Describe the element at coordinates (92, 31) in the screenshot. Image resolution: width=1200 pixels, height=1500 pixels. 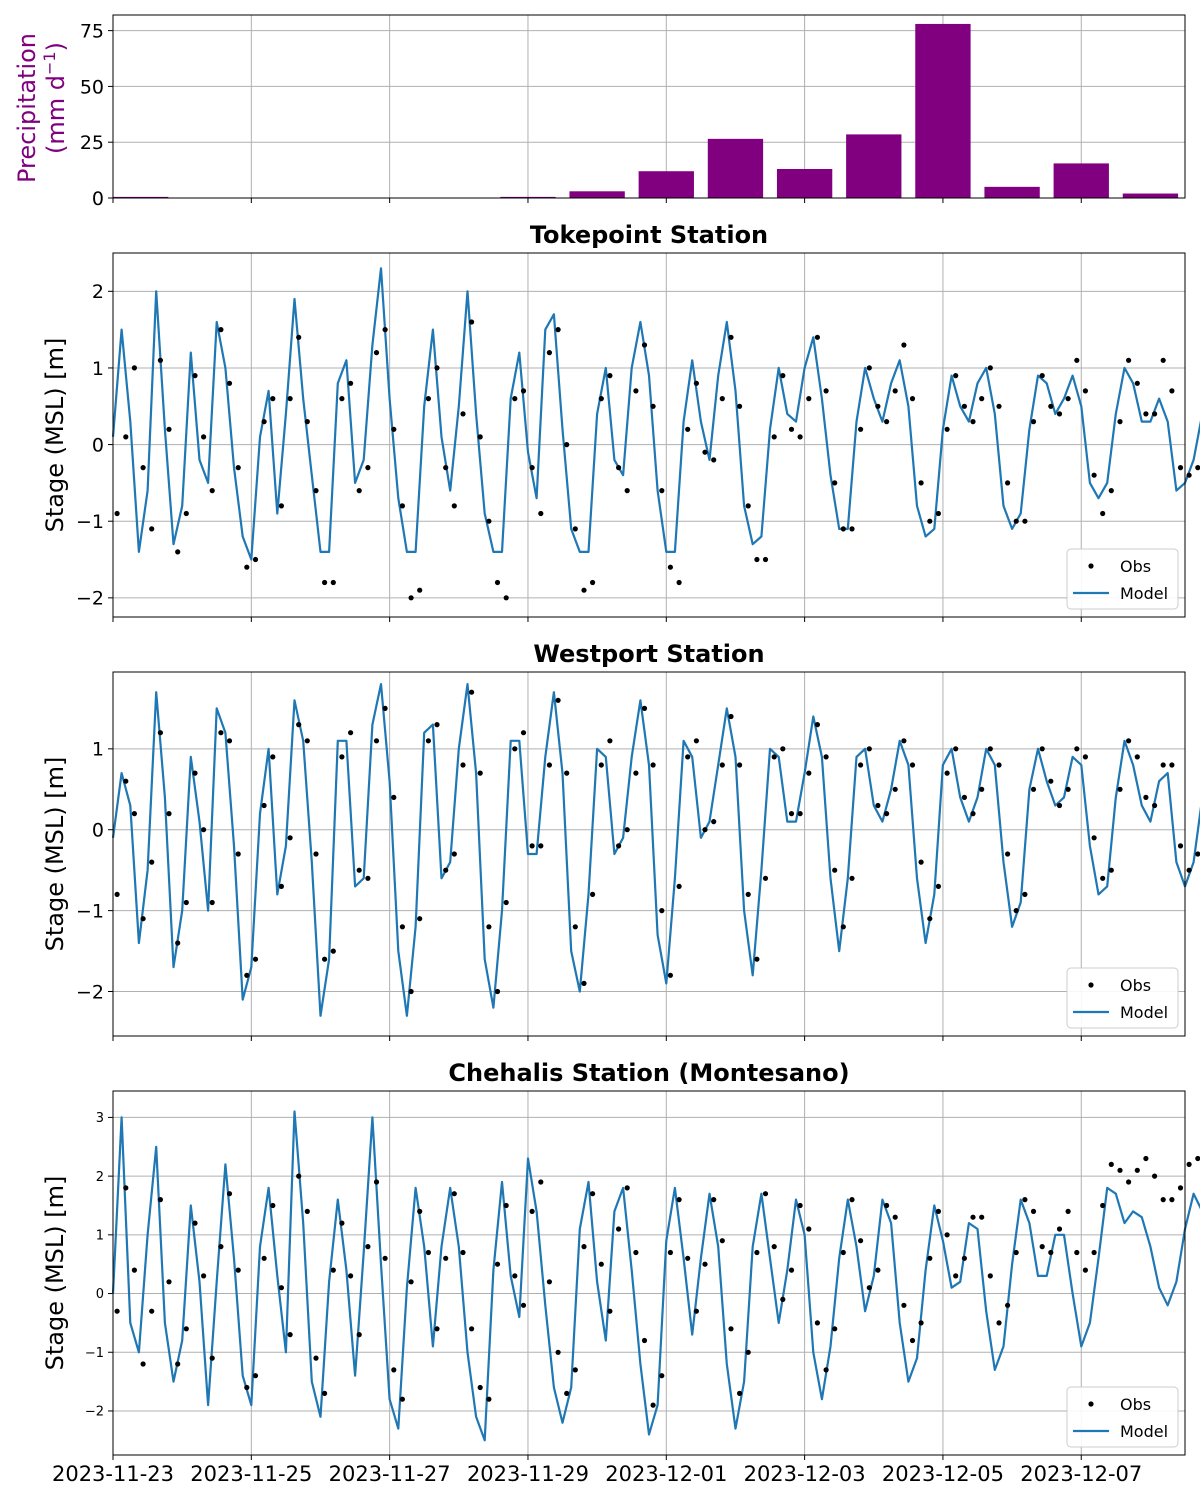
I see `y-tick-label: 75` at that location.